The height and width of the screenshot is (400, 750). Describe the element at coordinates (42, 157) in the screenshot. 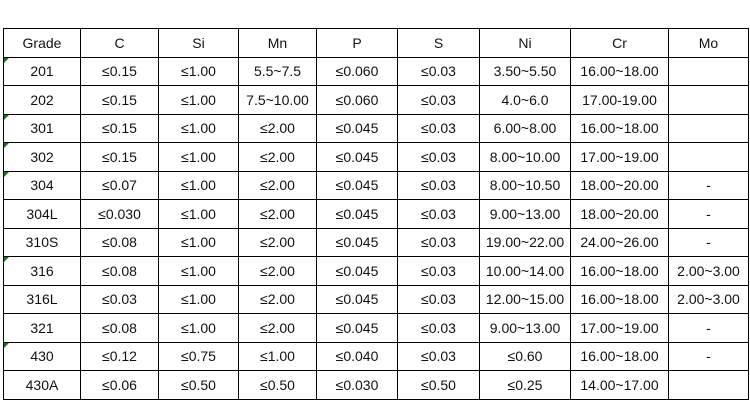

I see `grade-cell: 302` at that location.